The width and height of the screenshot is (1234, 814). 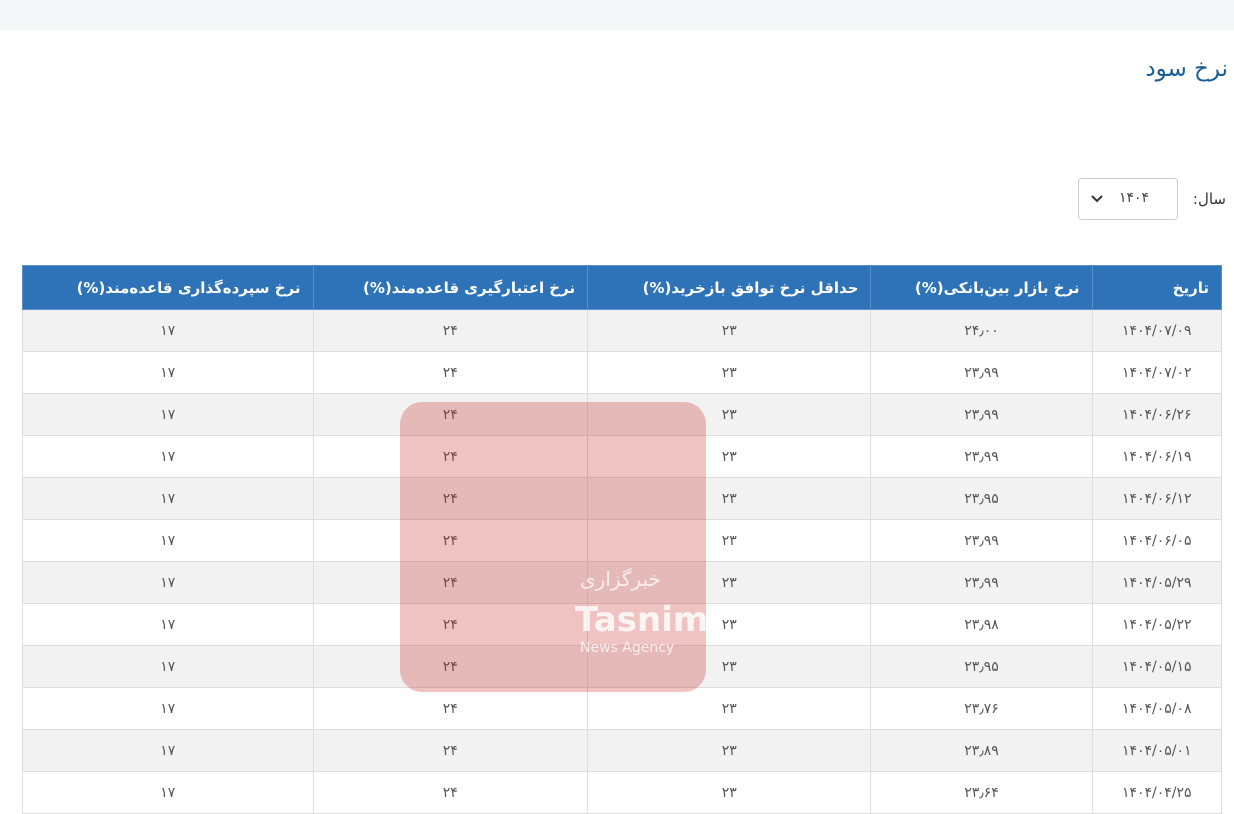 What do you see at coordinates (729, 287) in the screenshot?
I see `column-header: حداقل نرخ توافق بازخرید(%)` at bounding box center [729, 287].